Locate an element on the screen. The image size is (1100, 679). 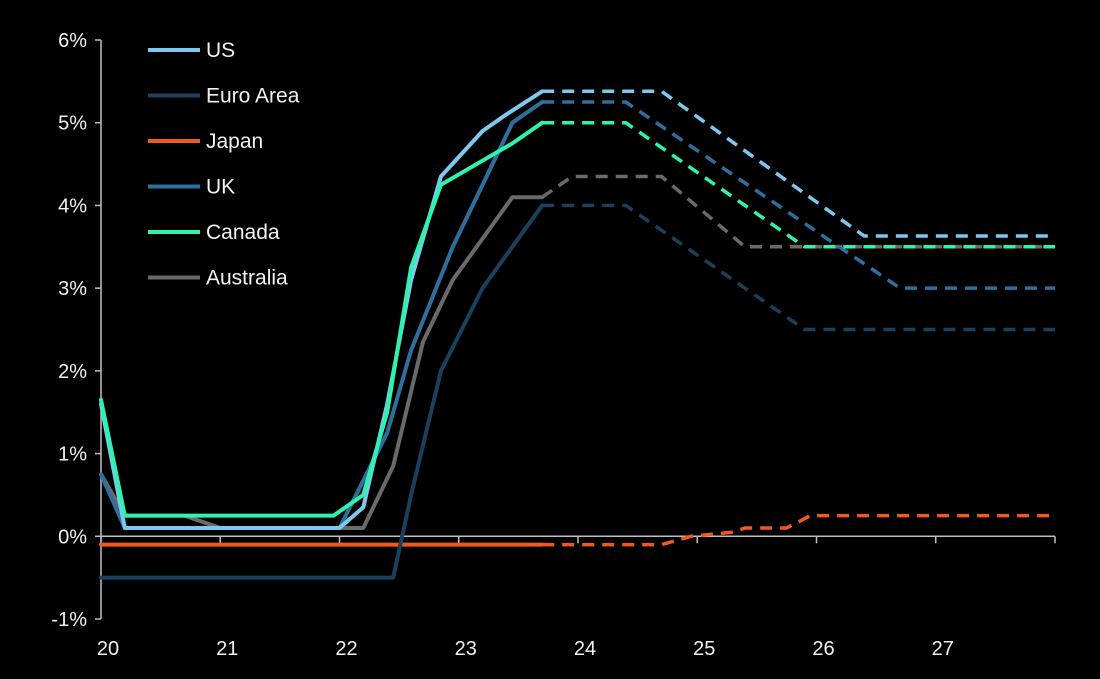
legend-item-australia: Australia is located at coordinates (218, 278).